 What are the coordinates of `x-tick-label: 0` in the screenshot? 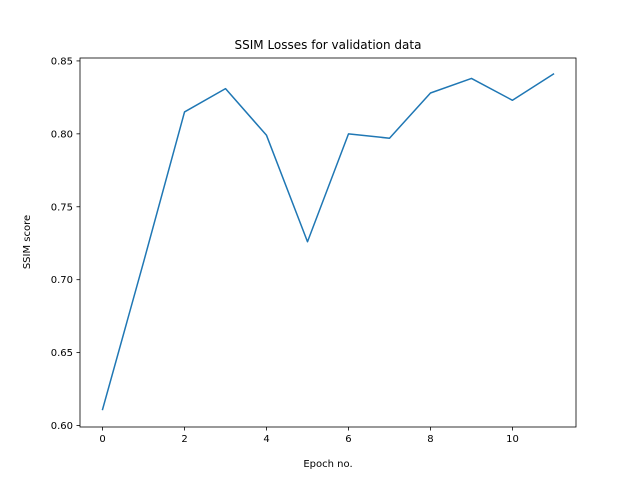 It's located at (102, 439).